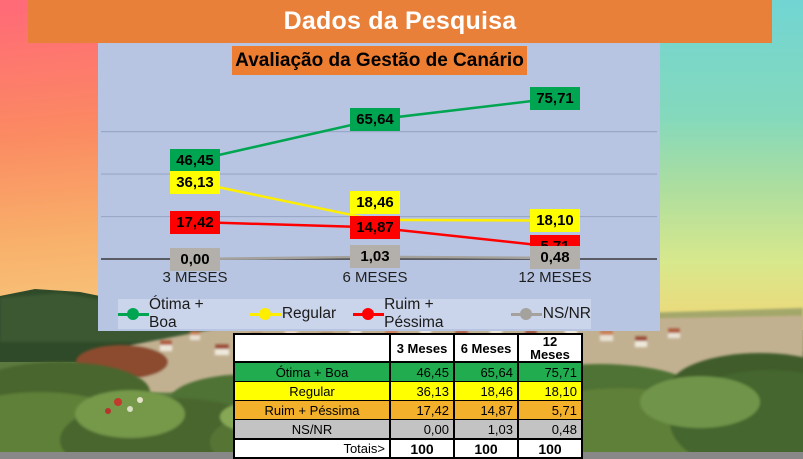  Describe the element at coordinates (550, 391) in the screenshot. I see `row-value: 18,10` at that location.